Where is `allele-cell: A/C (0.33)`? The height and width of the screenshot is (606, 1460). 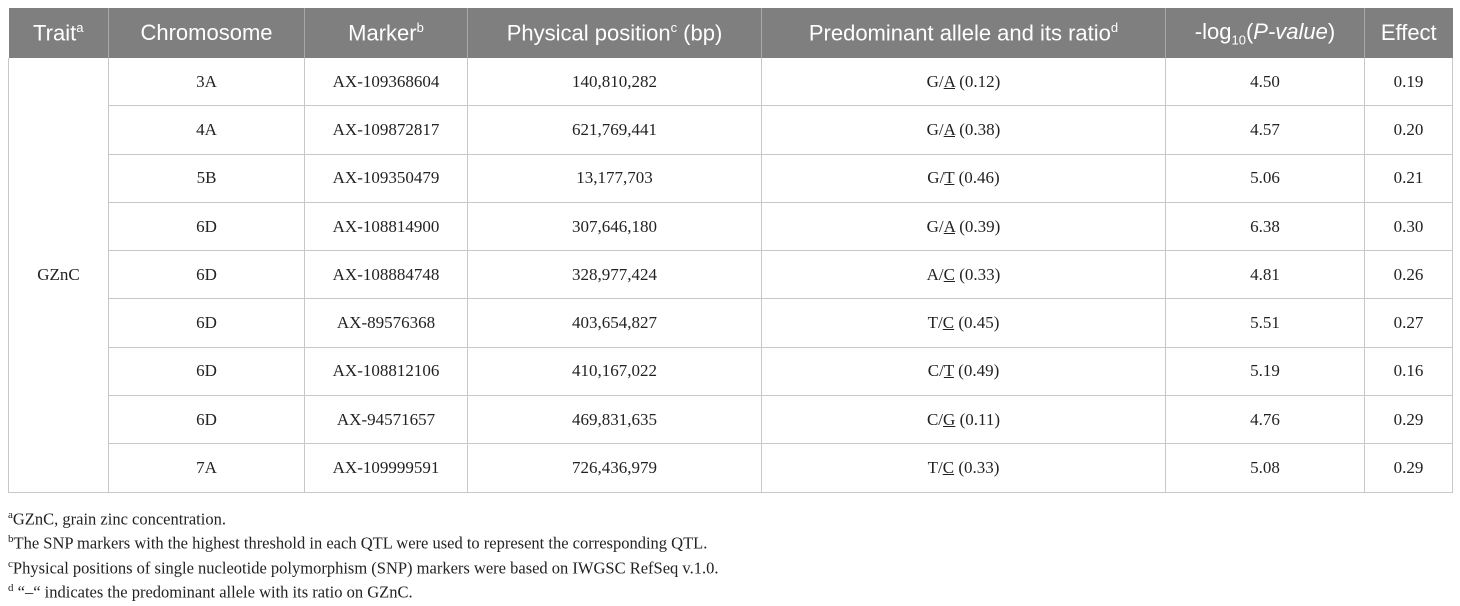 allele-cell: A/C (0.33) is located at coordinates (963, 275).